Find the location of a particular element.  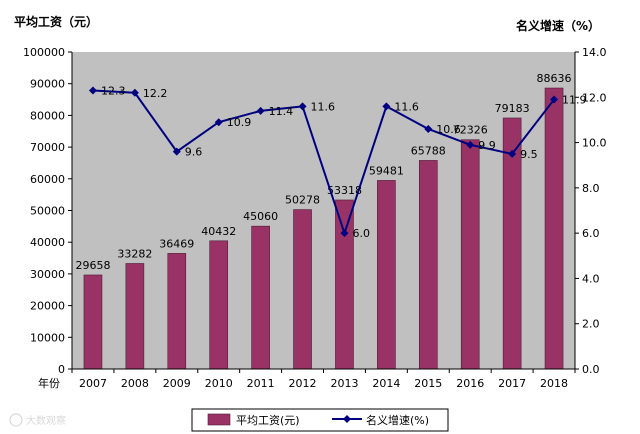

growth-marker-2013 is located at coordinates (344, 233).